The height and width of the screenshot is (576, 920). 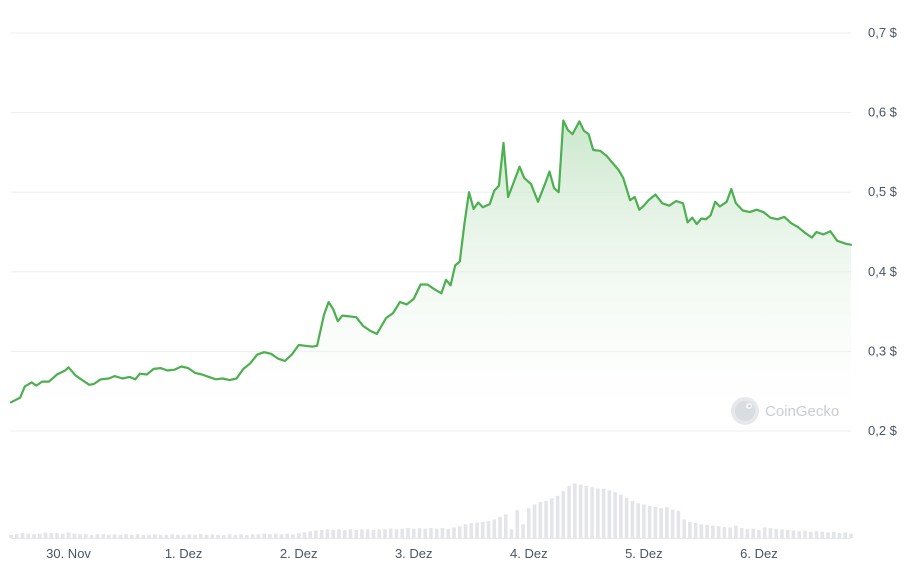 I want to click on y-tick-label: 0,3 $, so click(x=883, y=350).